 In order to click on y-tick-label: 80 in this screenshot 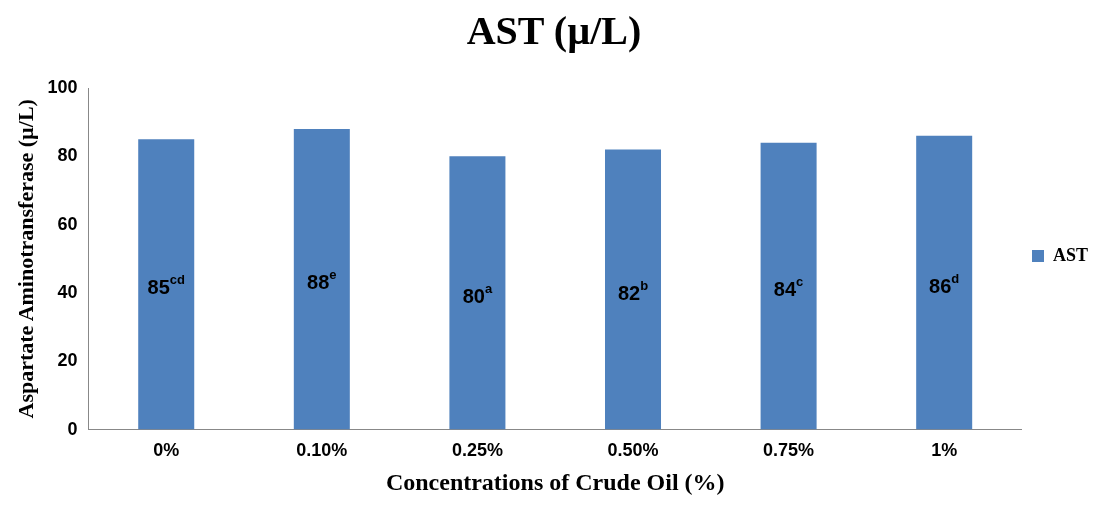, I will do `click(67, 155)`.